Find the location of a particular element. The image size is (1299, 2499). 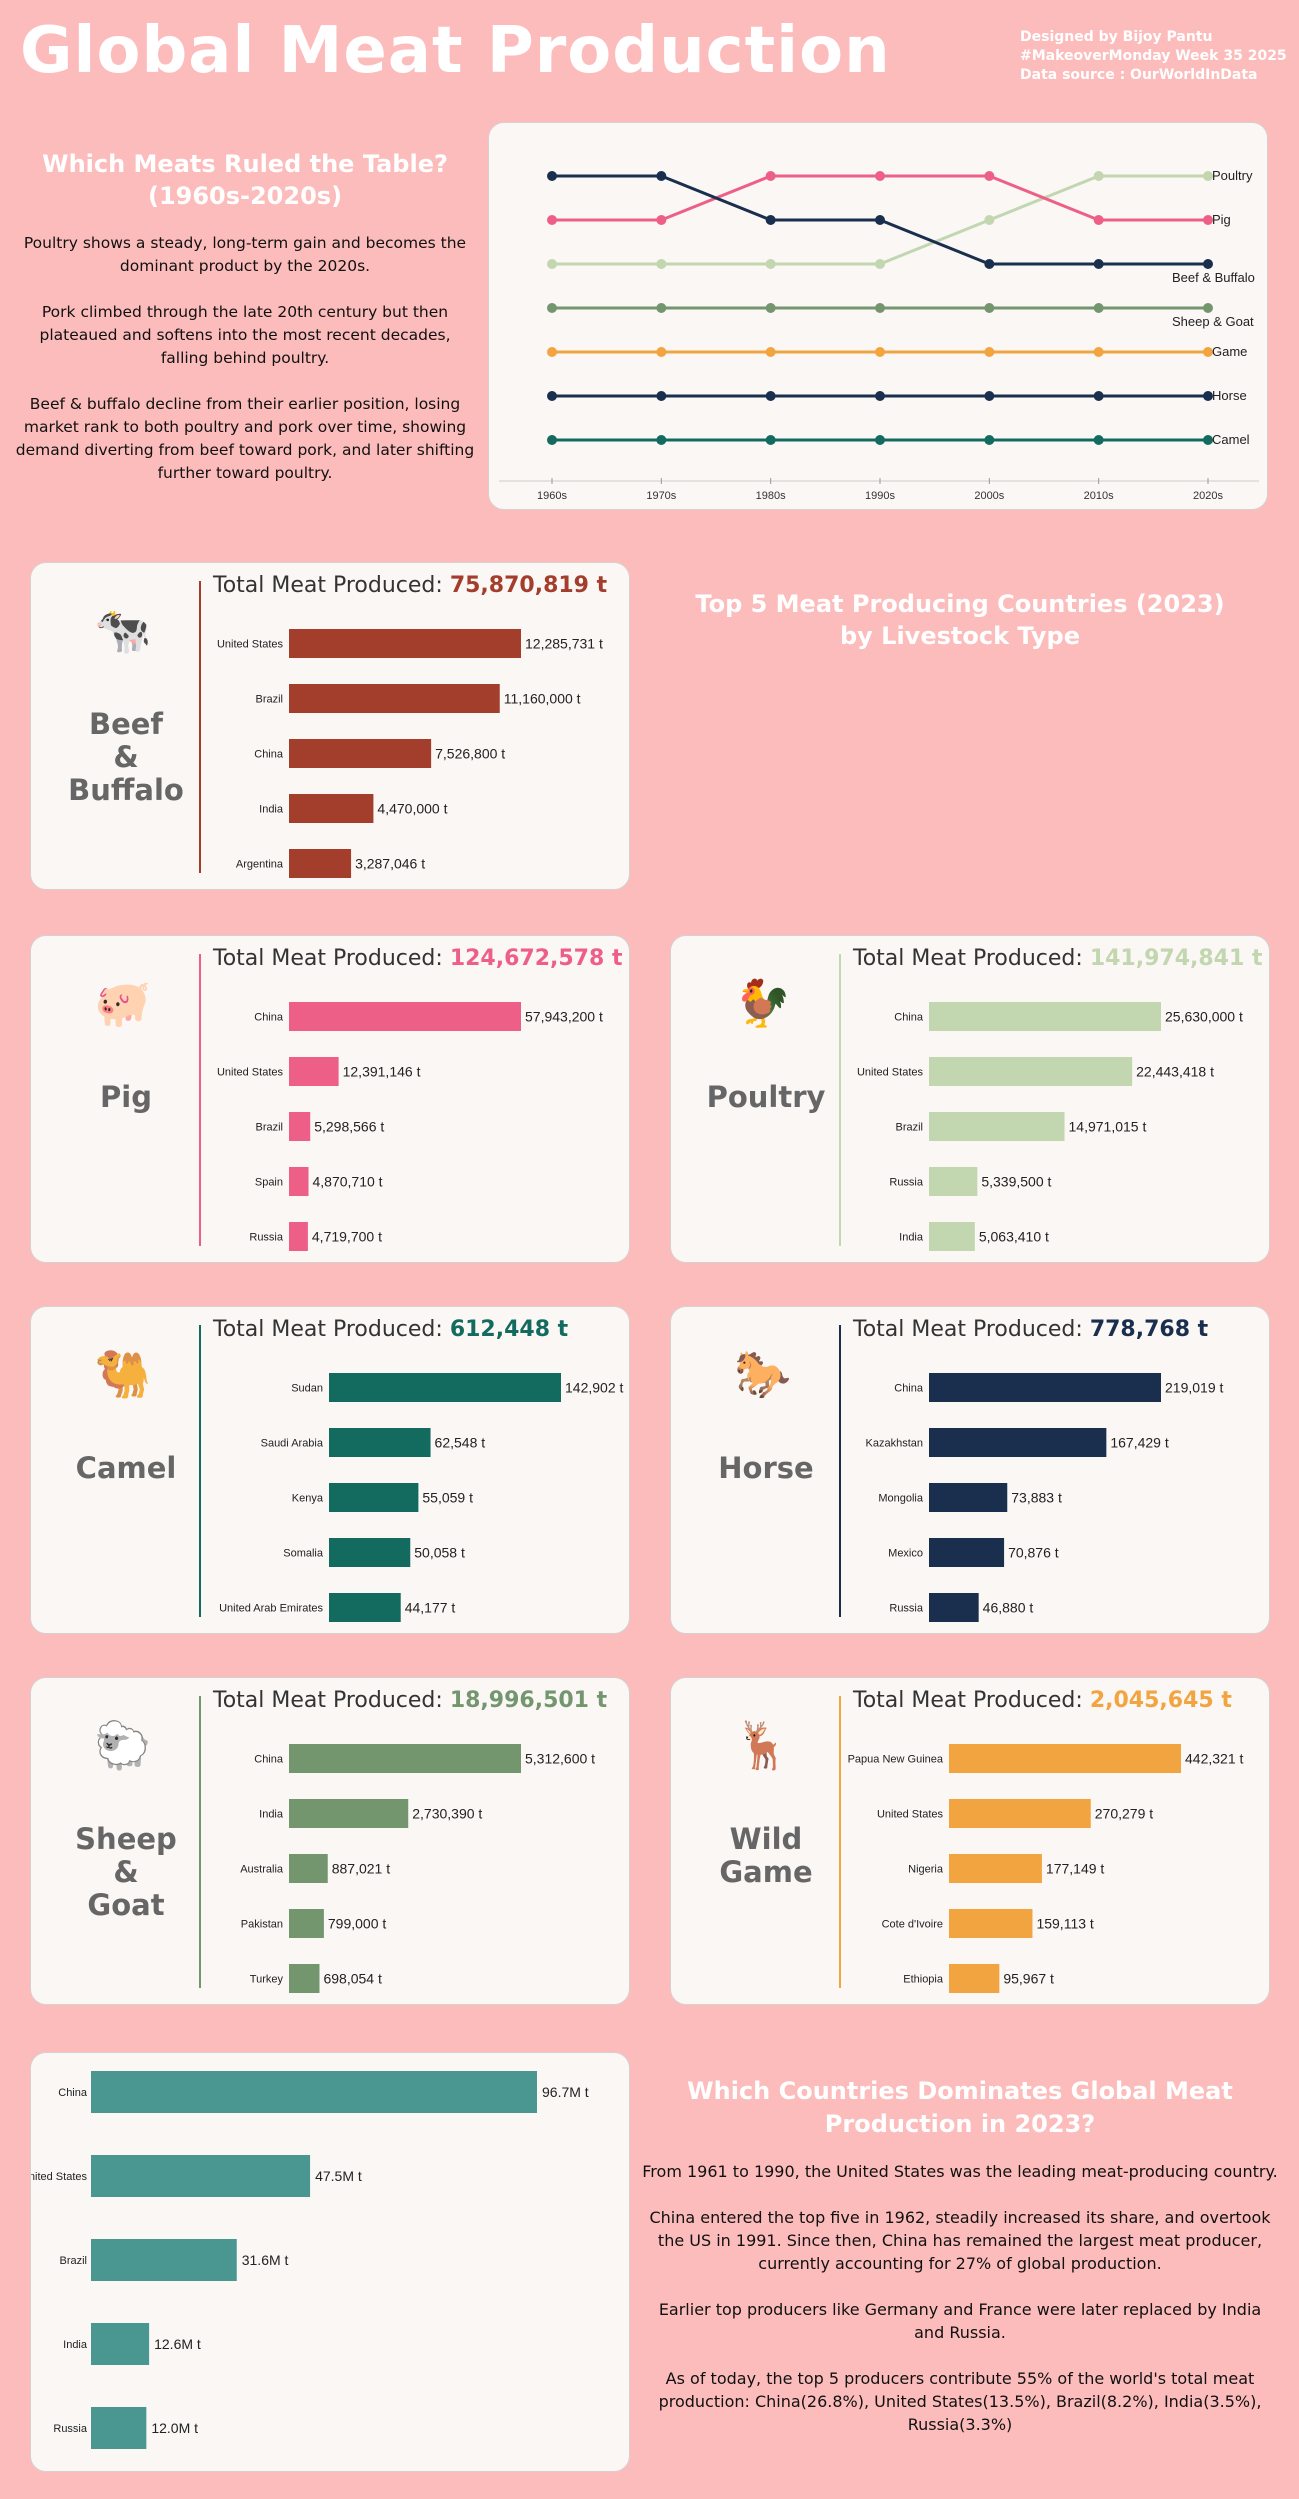

x-tick-label: 2000s is located at coordinates (989, 496).